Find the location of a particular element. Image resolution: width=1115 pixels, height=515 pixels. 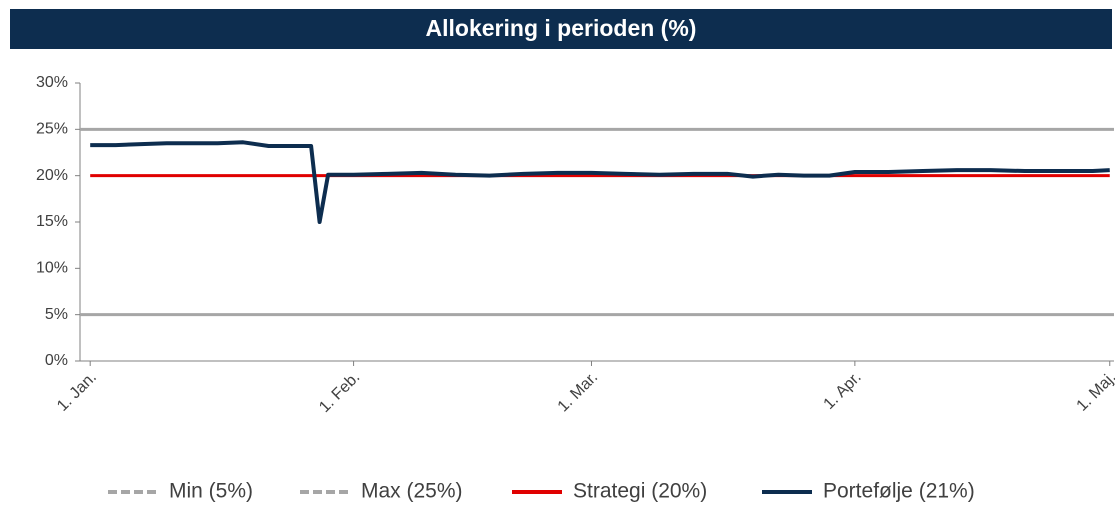

title-bar is located at coordinates (561, 29).